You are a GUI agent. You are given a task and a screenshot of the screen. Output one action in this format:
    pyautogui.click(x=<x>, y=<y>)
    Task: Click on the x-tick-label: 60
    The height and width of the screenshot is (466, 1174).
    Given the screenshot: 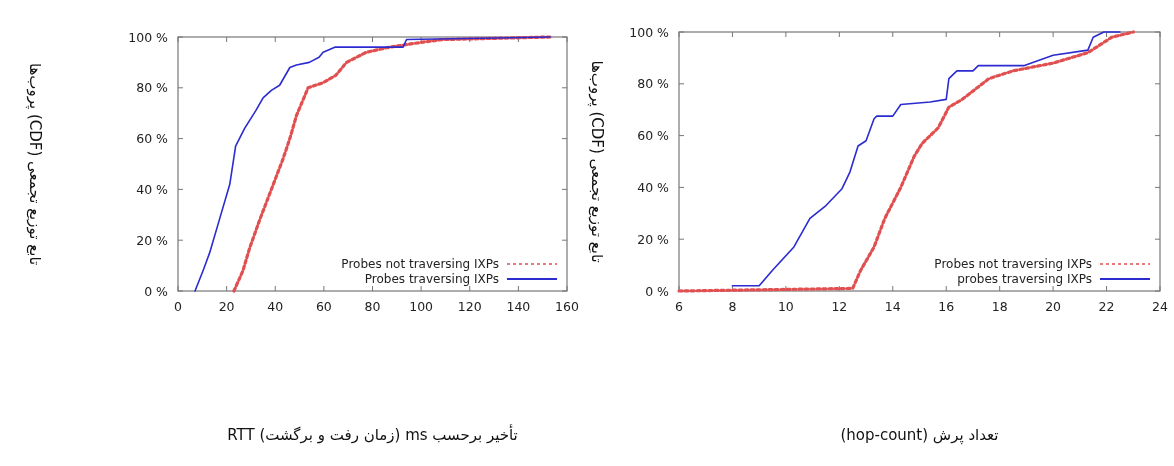 What is the action you would take?
    pyautogui.click(x=323, y=306)
    